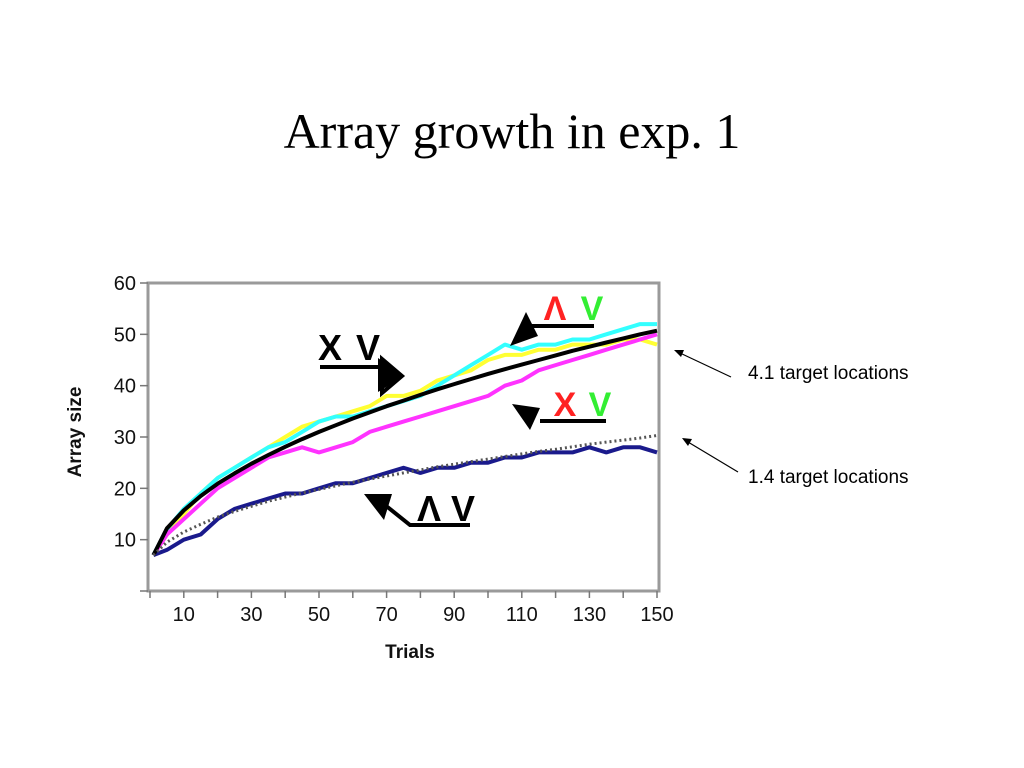 This screenshot has width=1024, height=768. What do you see at coordinates (565, 405) in the screenshot?
I see `label-xv-color-x: X` at bounding box center [565, 405].